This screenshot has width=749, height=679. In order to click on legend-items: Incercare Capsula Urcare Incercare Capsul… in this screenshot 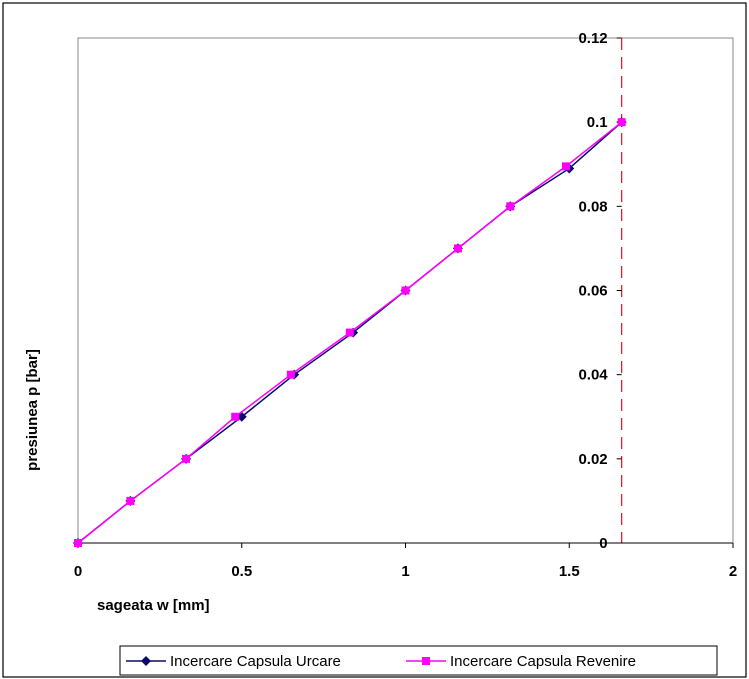, I will do `click(381, 661)`.